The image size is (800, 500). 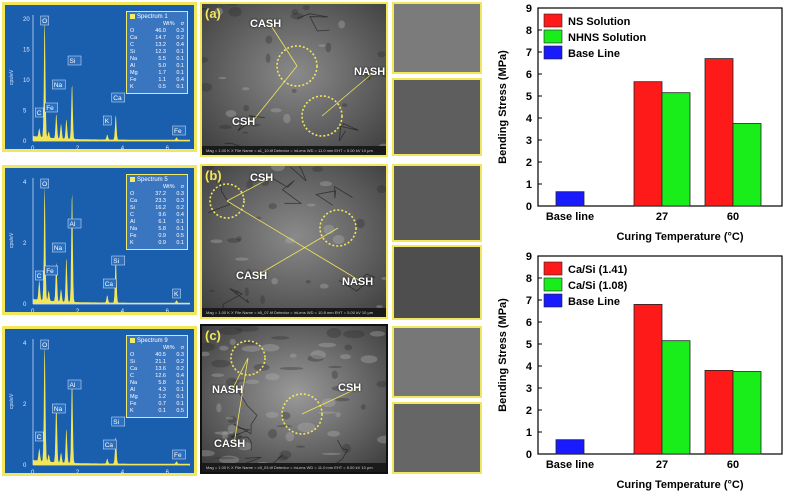 What do you see at coordinates (39, 113) in the screenshot?
I see `svg-text: C` at bounding box center [39, 113].